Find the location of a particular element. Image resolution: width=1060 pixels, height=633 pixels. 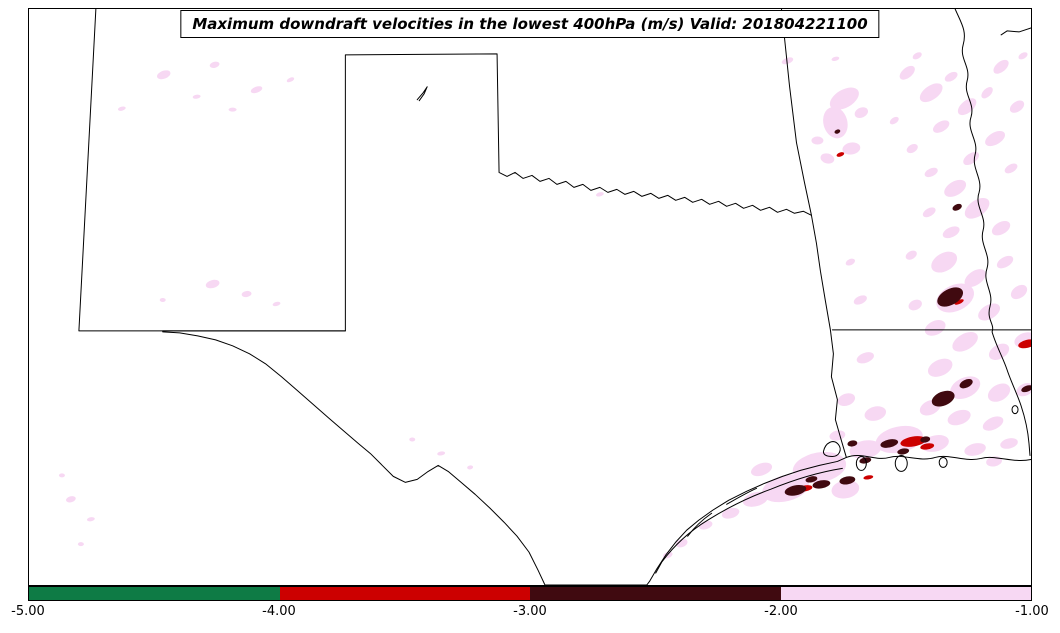

galveston-bay-outline is located at coordinates (831, 449).